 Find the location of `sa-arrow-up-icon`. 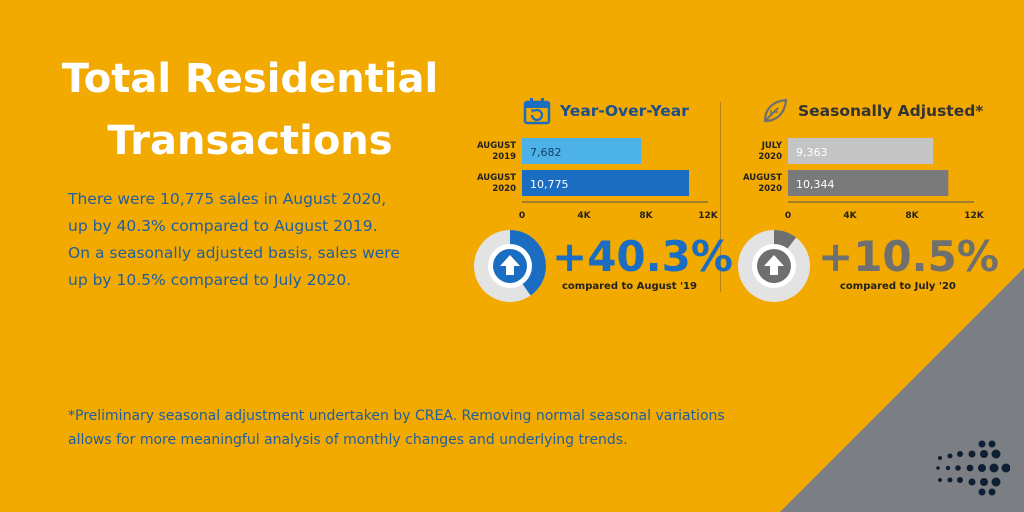

sa-arrow-up-icon is located at coordinates (774, 265).